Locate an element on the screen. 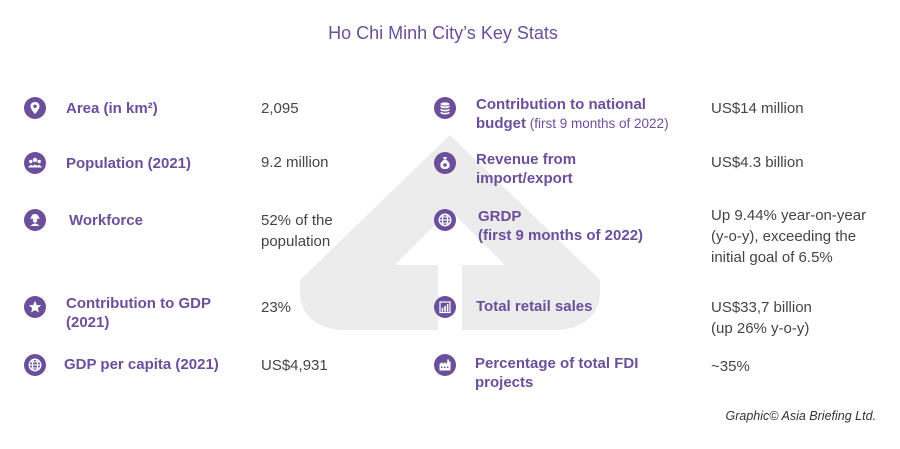 Image resolution: width=900 pixels, height=449 pixels. stat-value-gdp-per-capita: US$4,931 is located at coordinates (294, 365).